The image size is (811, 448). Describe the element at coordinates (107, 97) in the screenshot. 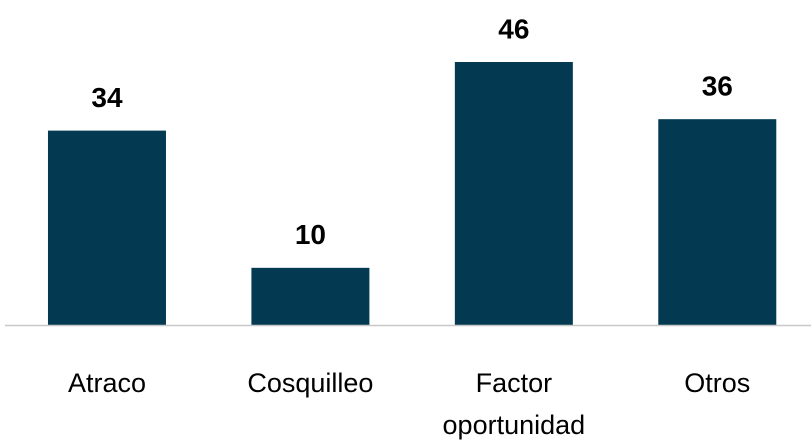

I see `value-label: 34` at that location.